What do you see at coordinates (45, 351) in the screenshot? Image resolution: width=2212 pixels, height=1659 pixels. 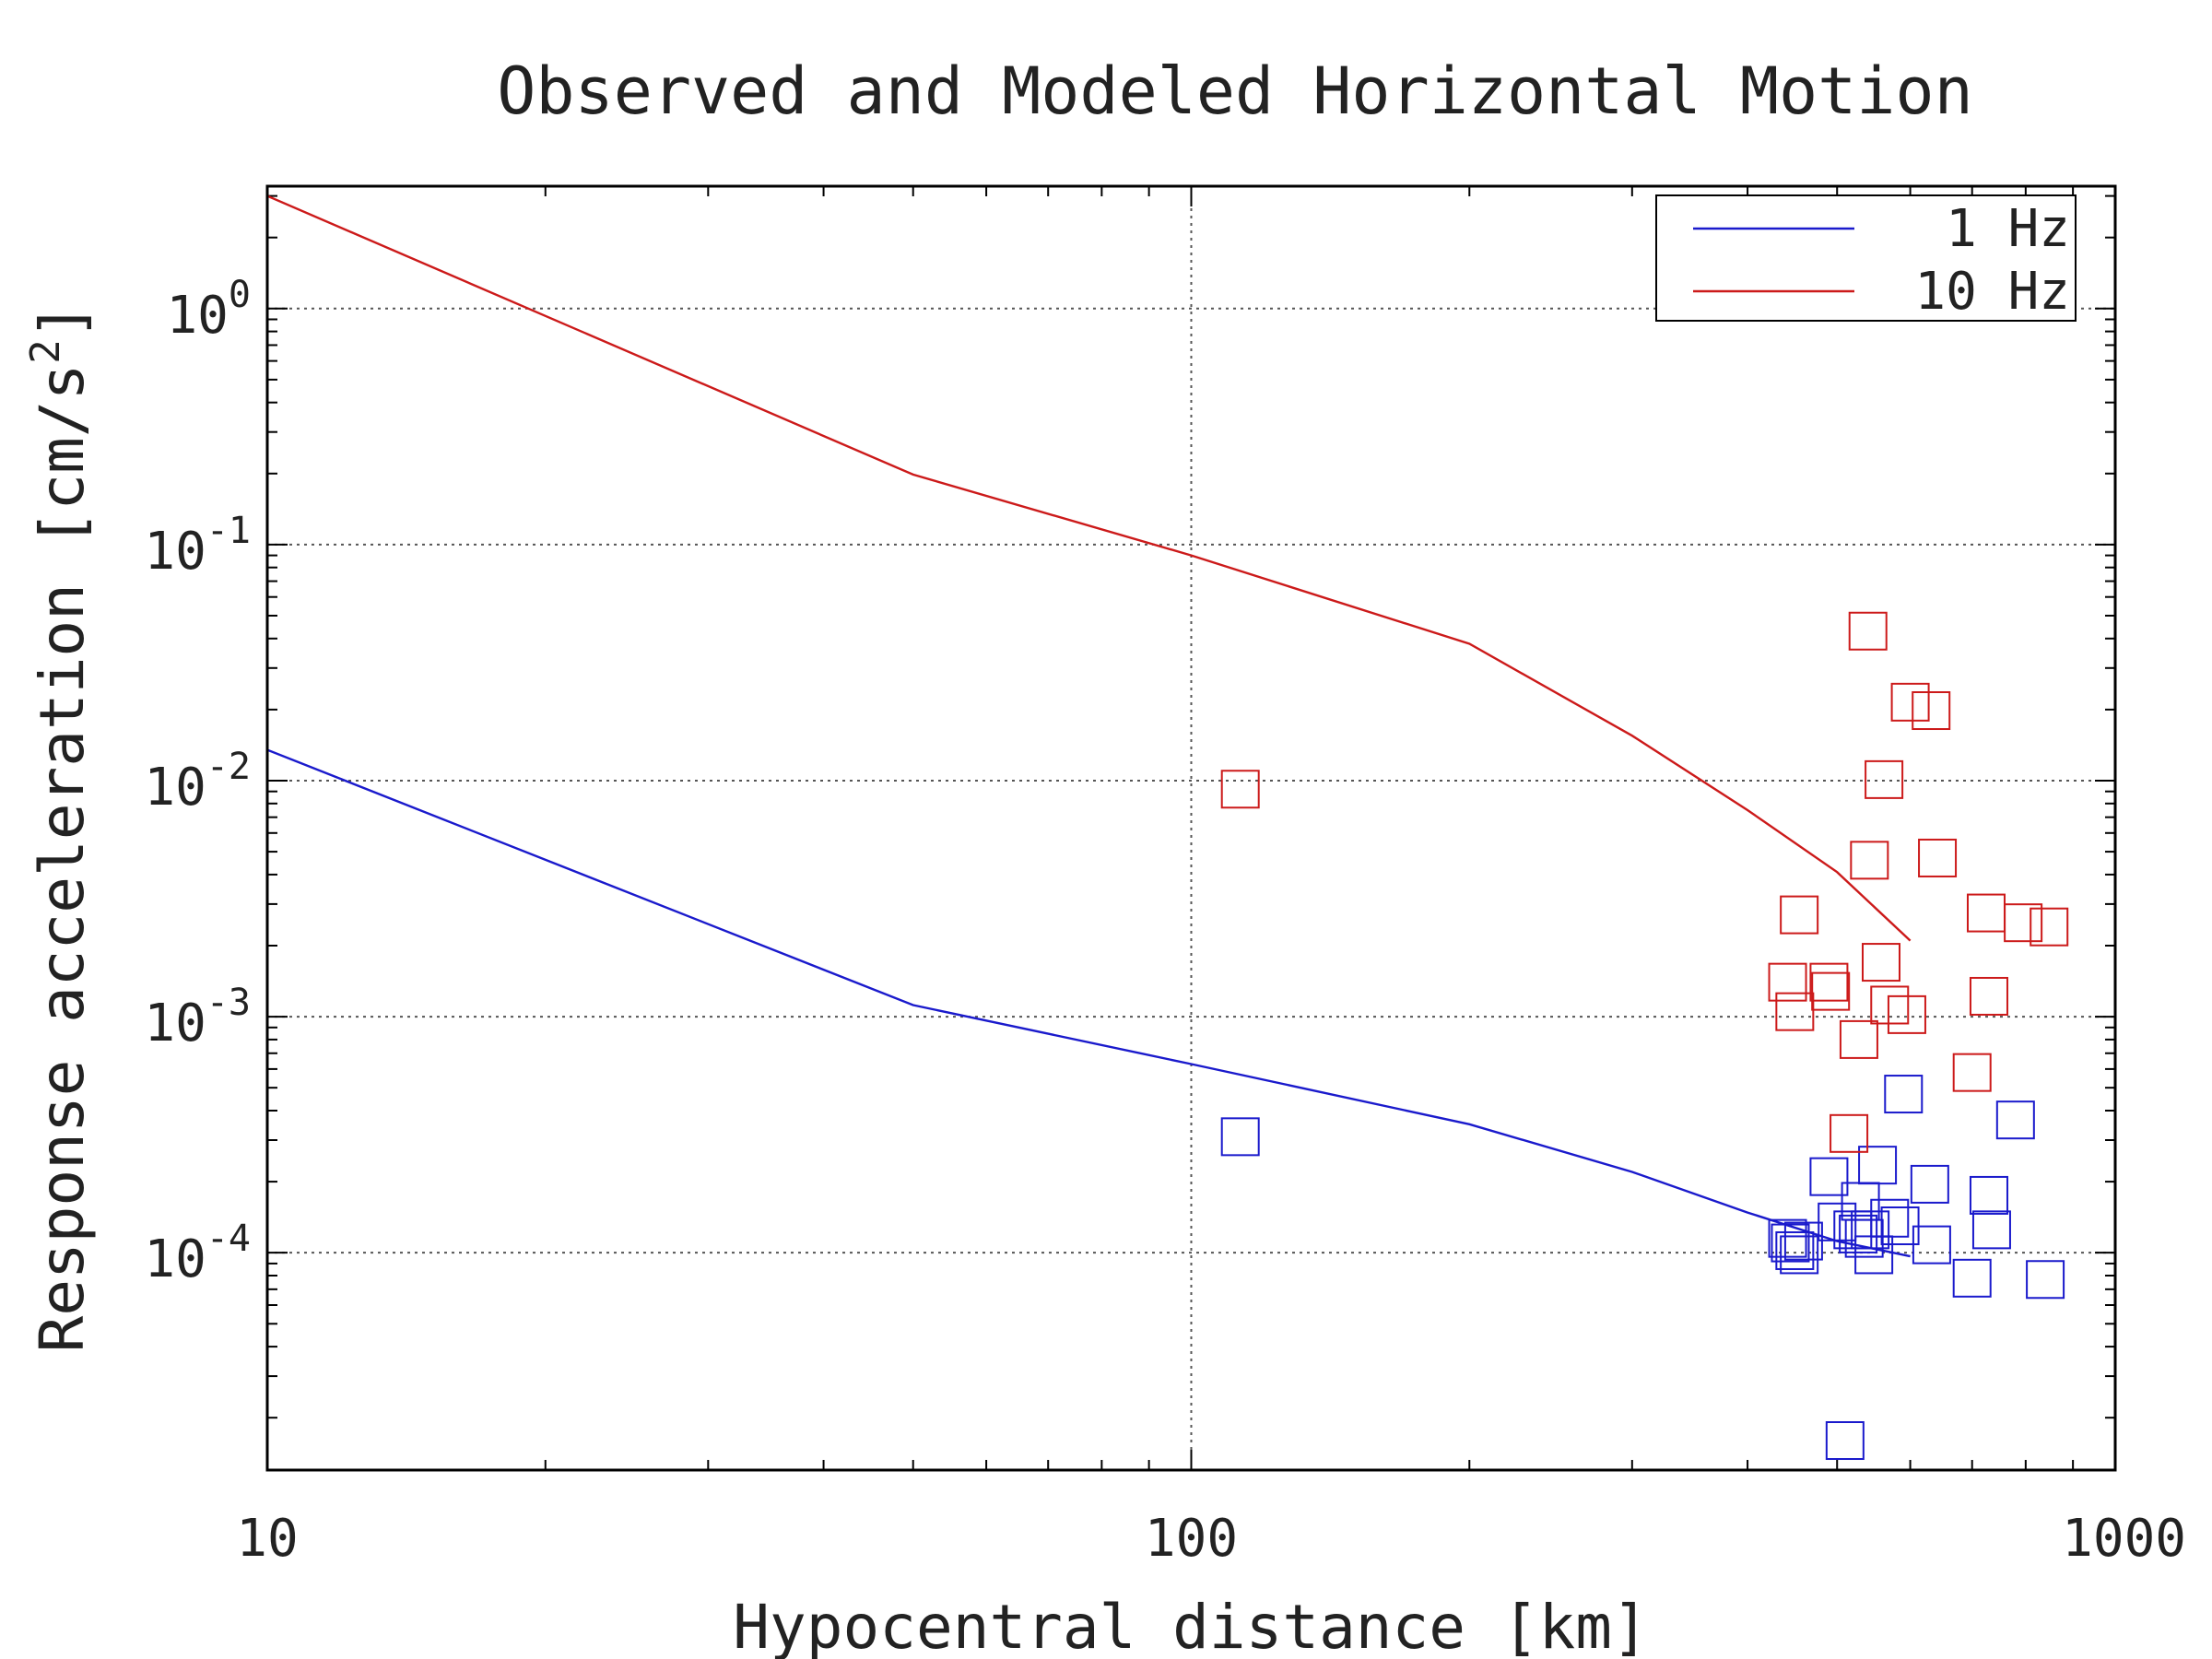 I see `y-axis-label-superscript: 2` at bounding box center [45, 351].